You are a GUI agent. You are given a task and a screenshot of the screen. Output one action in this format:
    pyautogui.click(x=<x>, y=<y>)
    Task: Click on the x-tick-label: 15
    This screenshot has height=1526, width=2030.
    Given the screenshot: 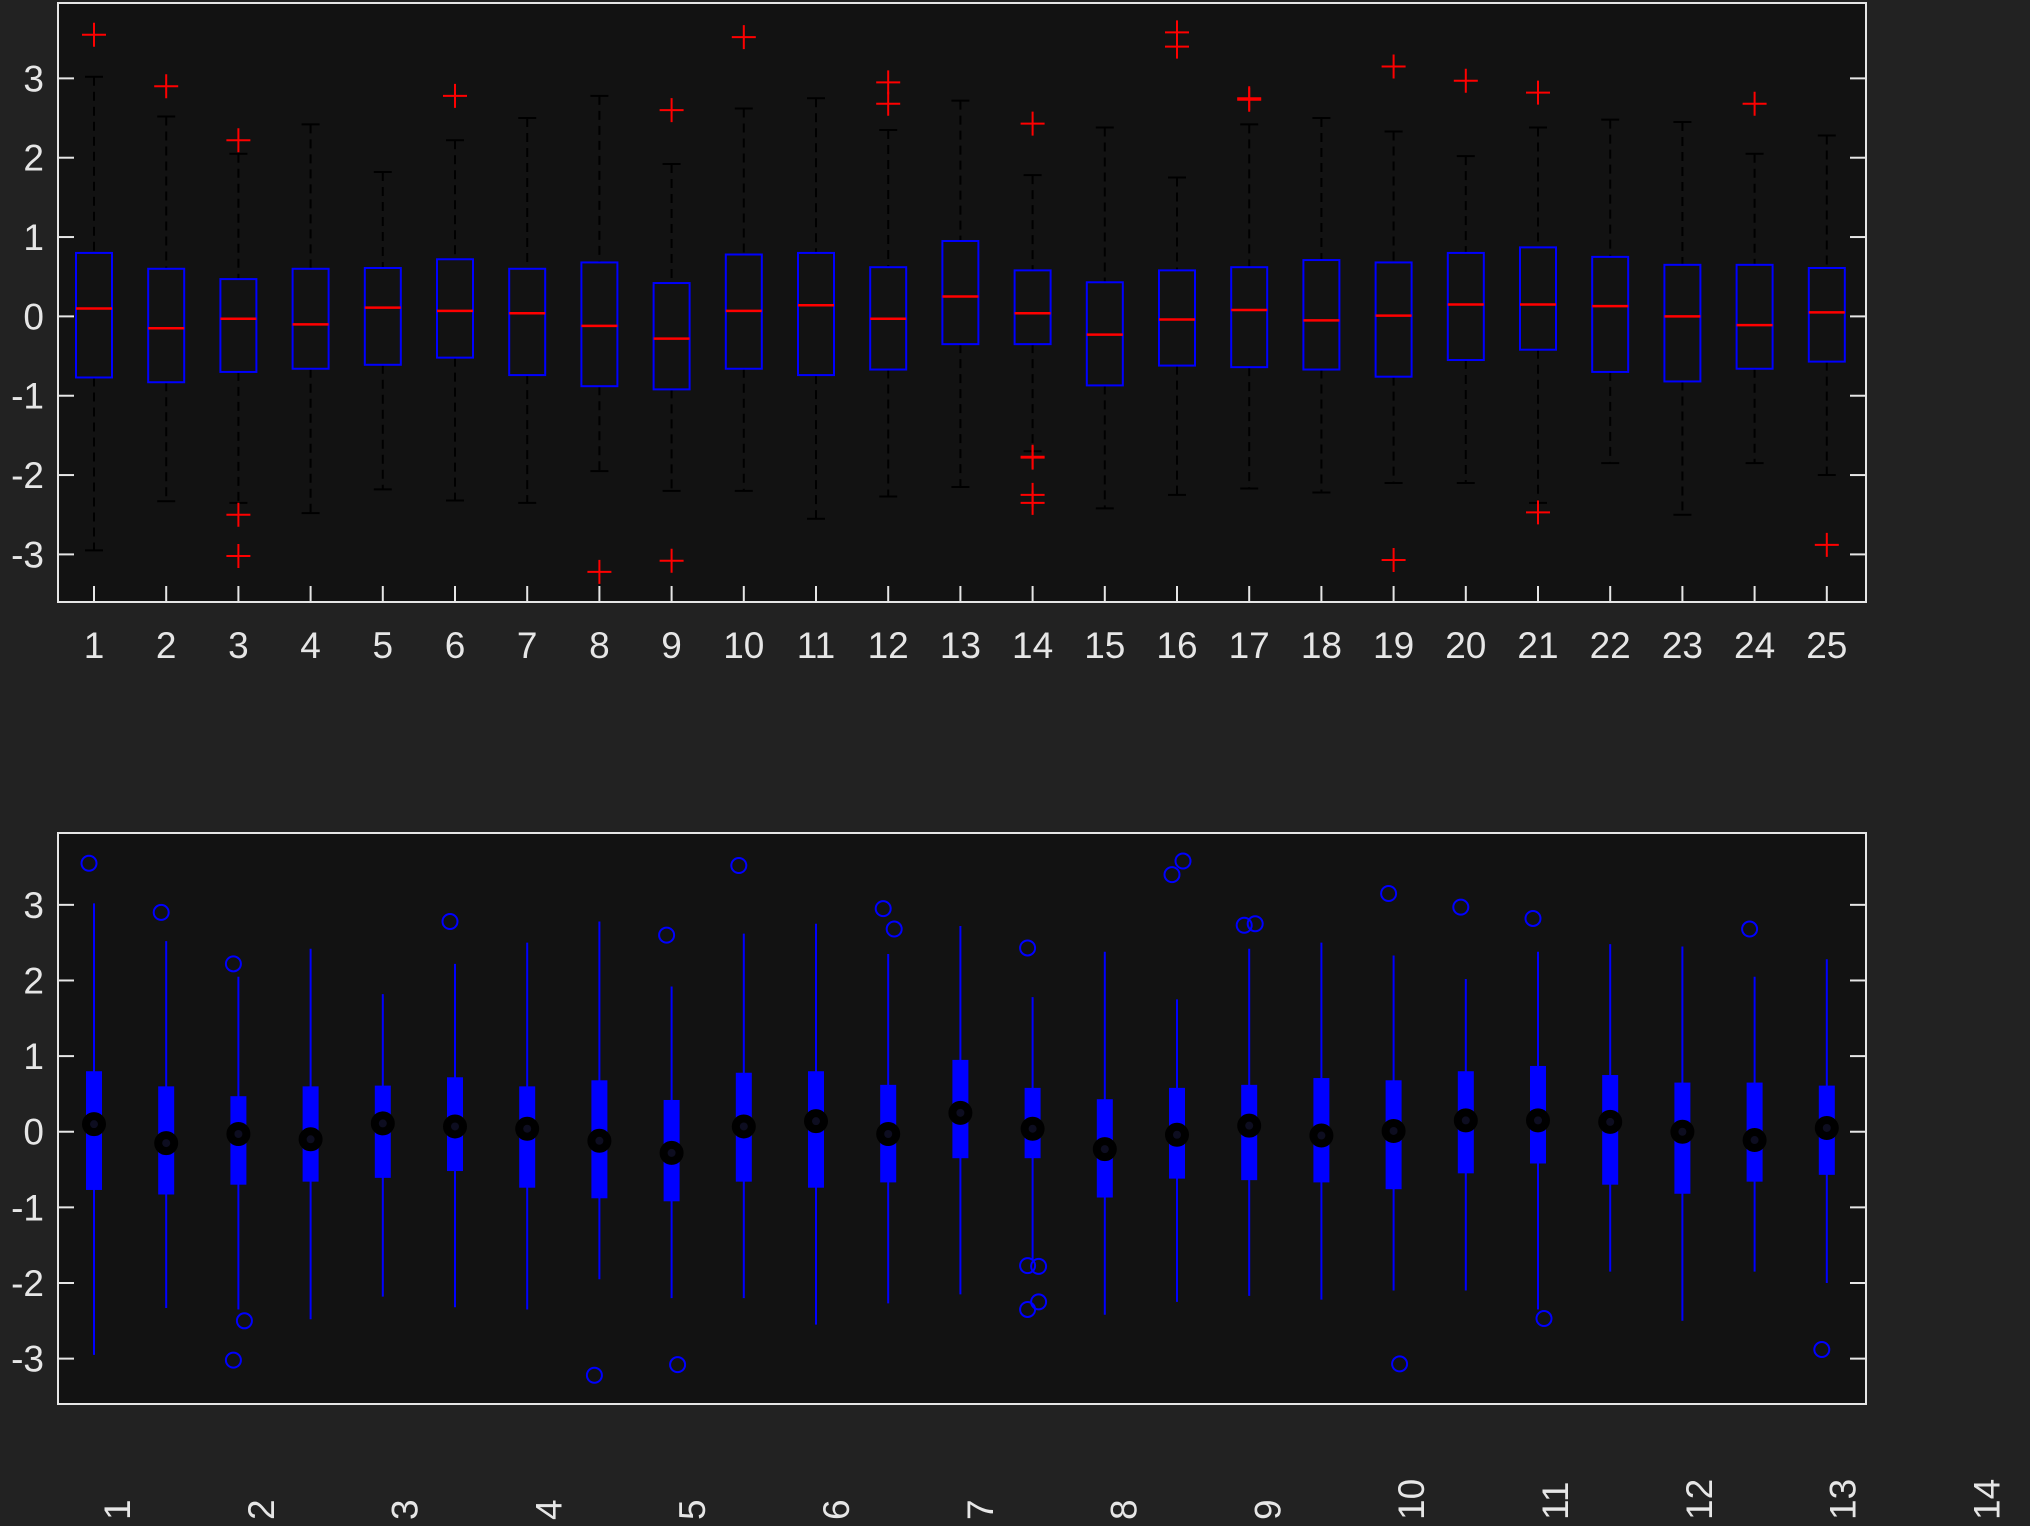 What is the action you would take?
    pyautogui.click(x=1104, y=645)
    